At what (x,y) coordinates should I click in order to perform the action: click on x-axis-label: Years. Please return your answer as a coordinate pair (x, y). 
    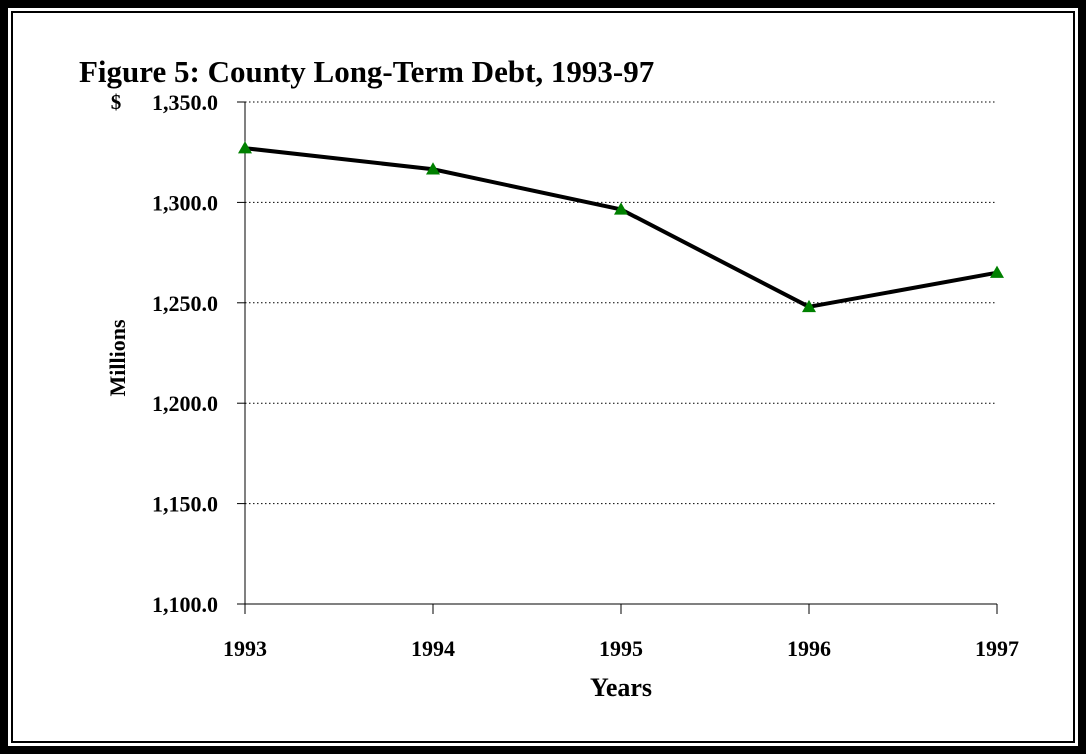
    Looking at the image, I should click on (621, 687).